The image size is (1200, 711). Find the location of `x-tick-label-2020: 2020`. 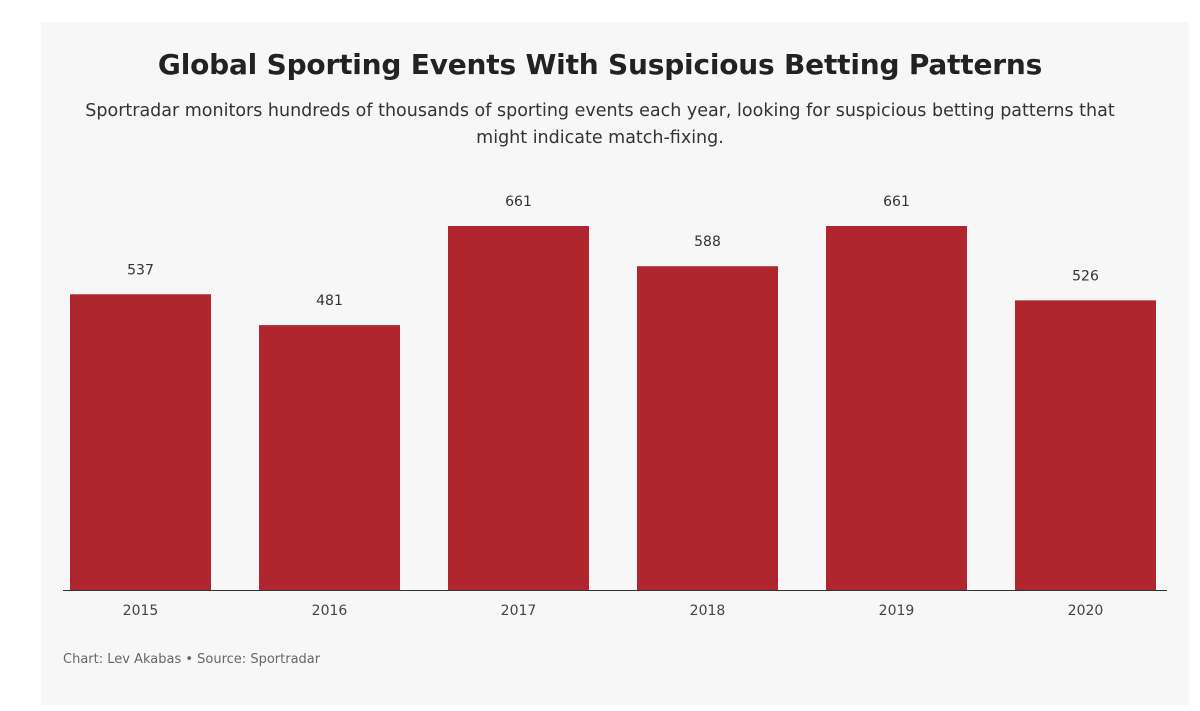

x-tick-label-2020: 2020 is located at coordinates (1086, 611).